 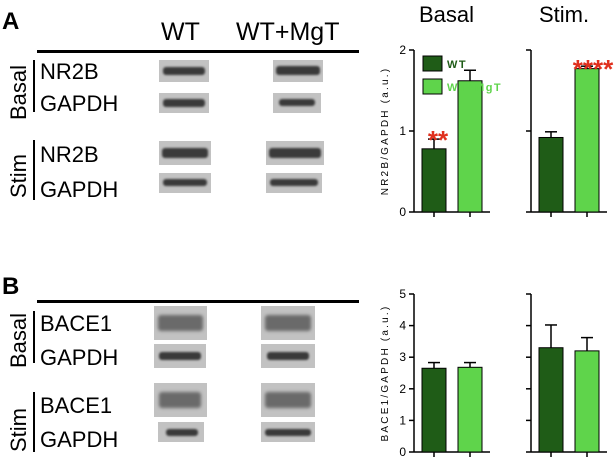 I want to click on blot-nr2b-stim-wt, so click(x=185, y=153).